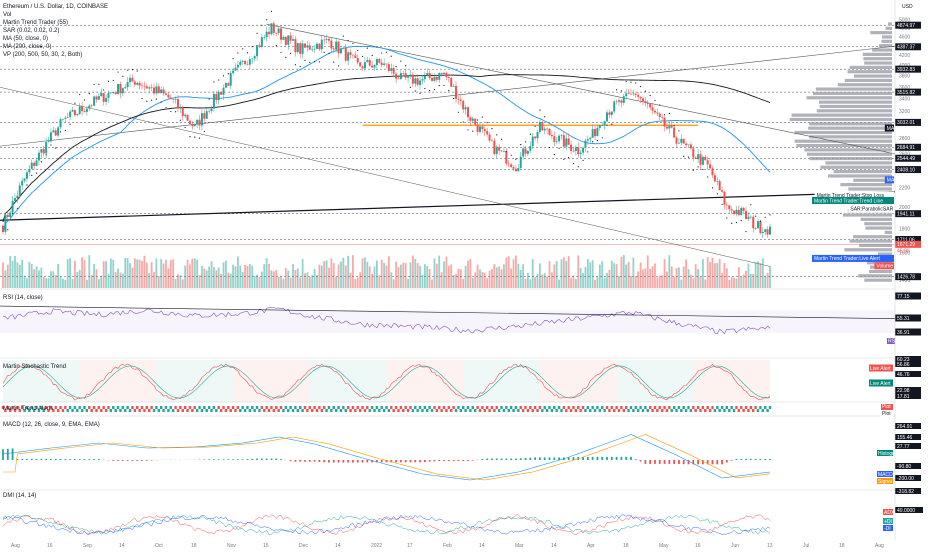 The image size is (932, 555). I want to click on price-tick-label: 3800, so click(904, 77).